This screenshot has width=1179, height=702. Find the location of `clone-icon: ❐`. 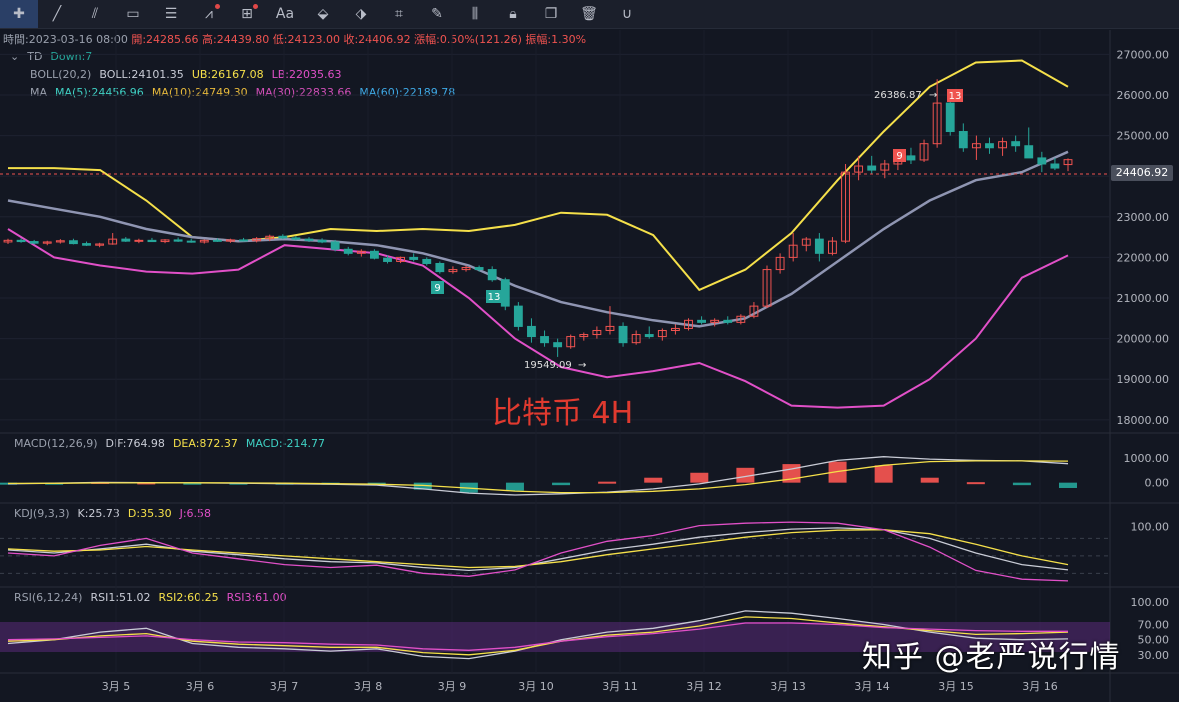

clone-icon: ❐ is located at coordinates (551, 14).